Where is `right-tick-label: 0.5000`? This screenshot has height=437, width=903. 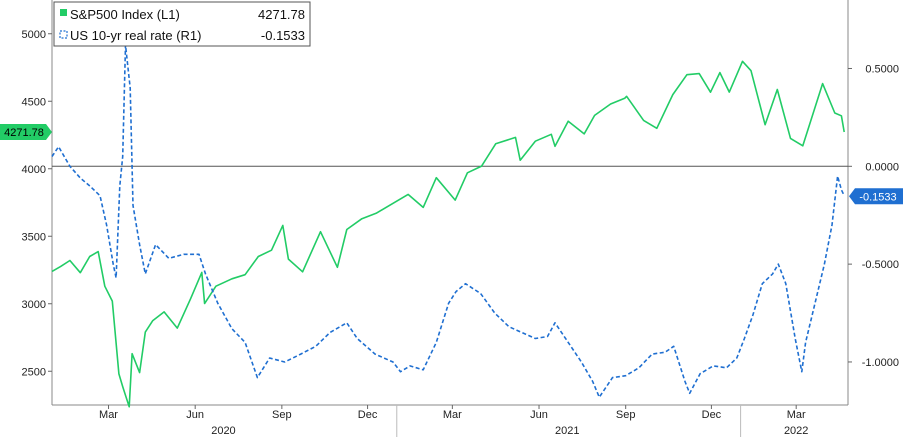
right-tick-label: 0.5000 is located at coordinates (882, 69).